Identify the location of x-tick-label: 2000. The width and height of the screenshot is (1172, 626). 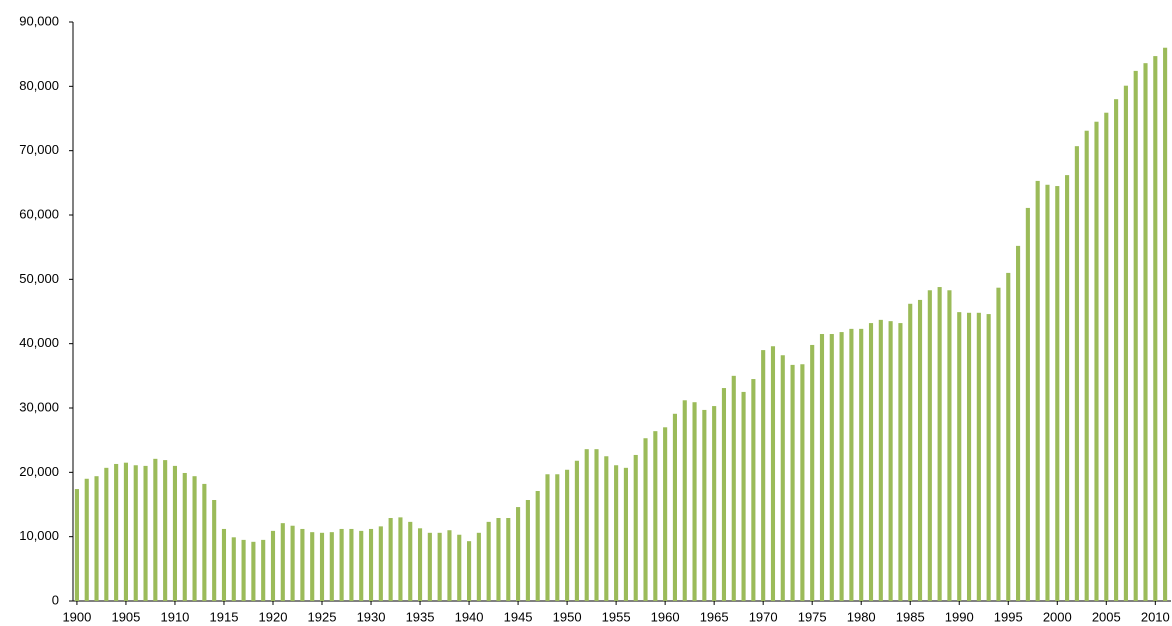
(1057, 616).